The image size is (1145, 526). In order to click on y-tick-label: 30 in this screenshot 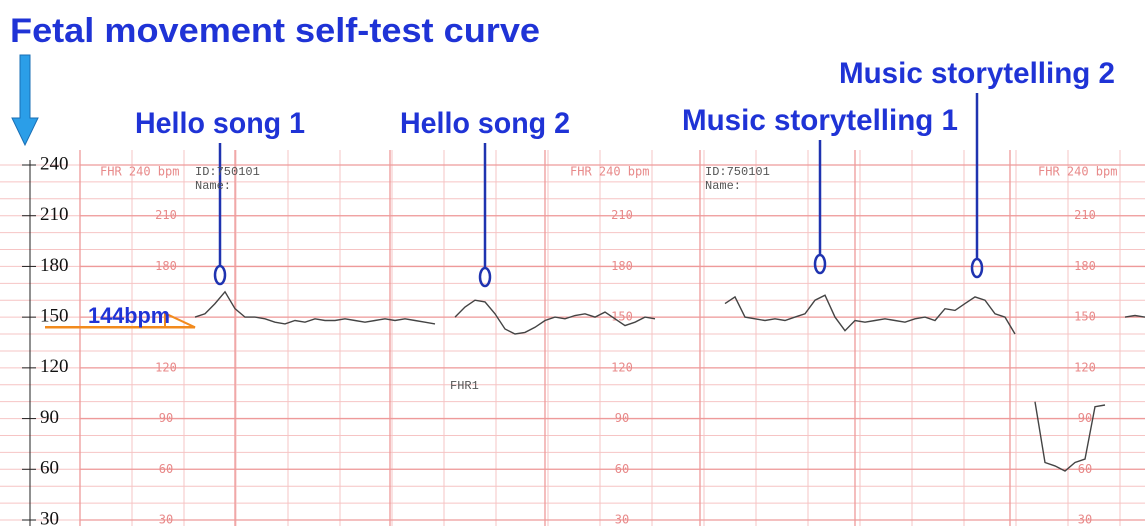, I will do `click(49, 517)`.